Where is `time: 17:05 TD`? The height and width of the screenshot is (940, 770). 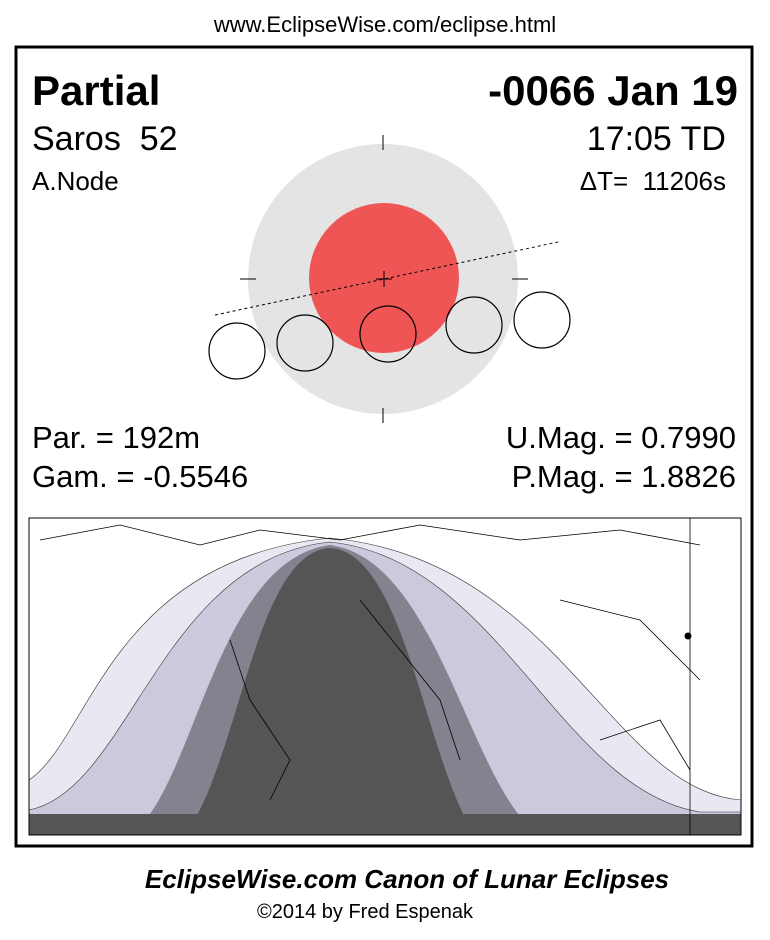 time: 17:05 TD is located at coordinates (656, 139).